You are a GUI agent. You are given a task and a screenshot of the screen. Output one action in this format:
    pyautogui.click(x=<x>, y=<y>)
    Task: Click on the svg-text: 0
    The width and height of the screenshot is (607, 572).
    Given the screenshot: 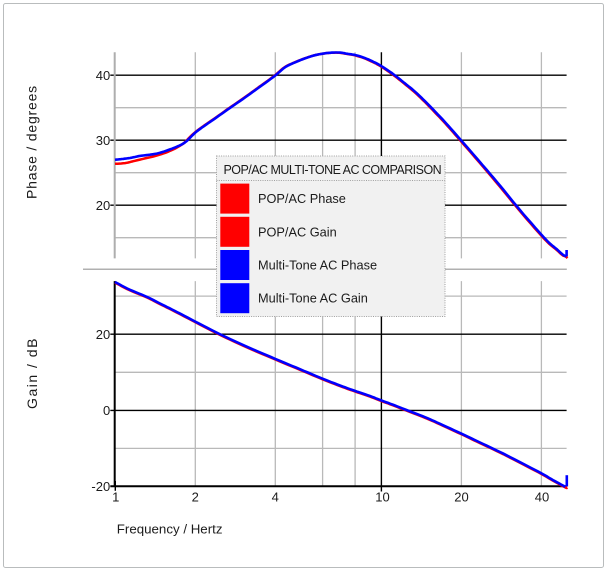 What is the action you would take?
    pyautogui.click(x=106, y=410)
    